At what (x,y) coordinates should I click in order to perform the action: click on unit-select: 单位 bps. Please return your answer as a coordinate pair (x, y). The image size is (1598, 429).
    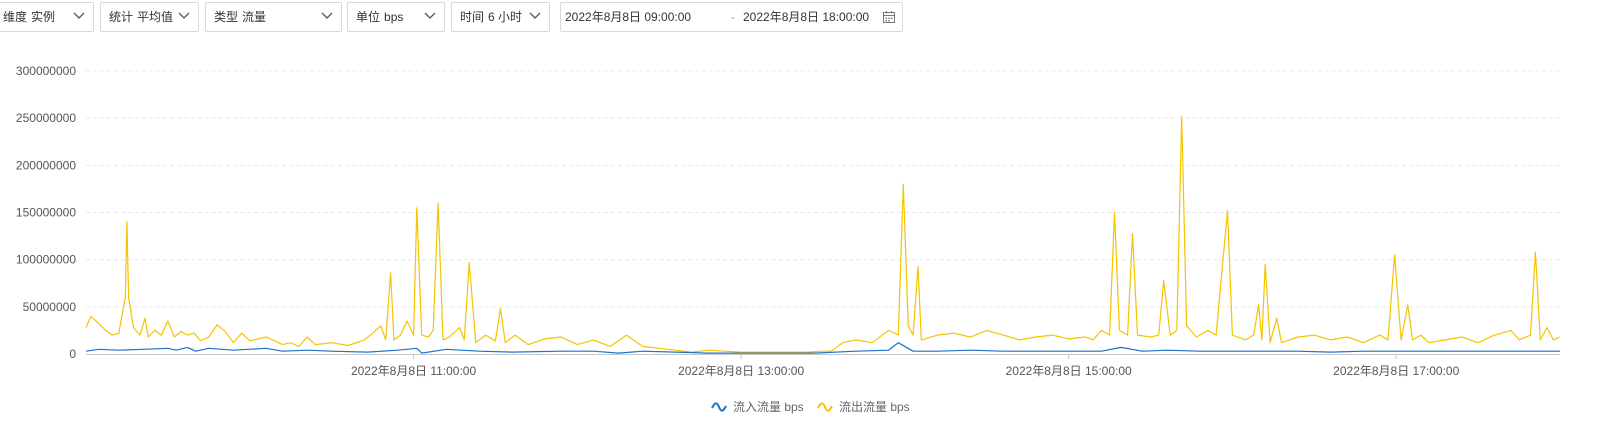
    Looking at the image, I should click on (396, 17).